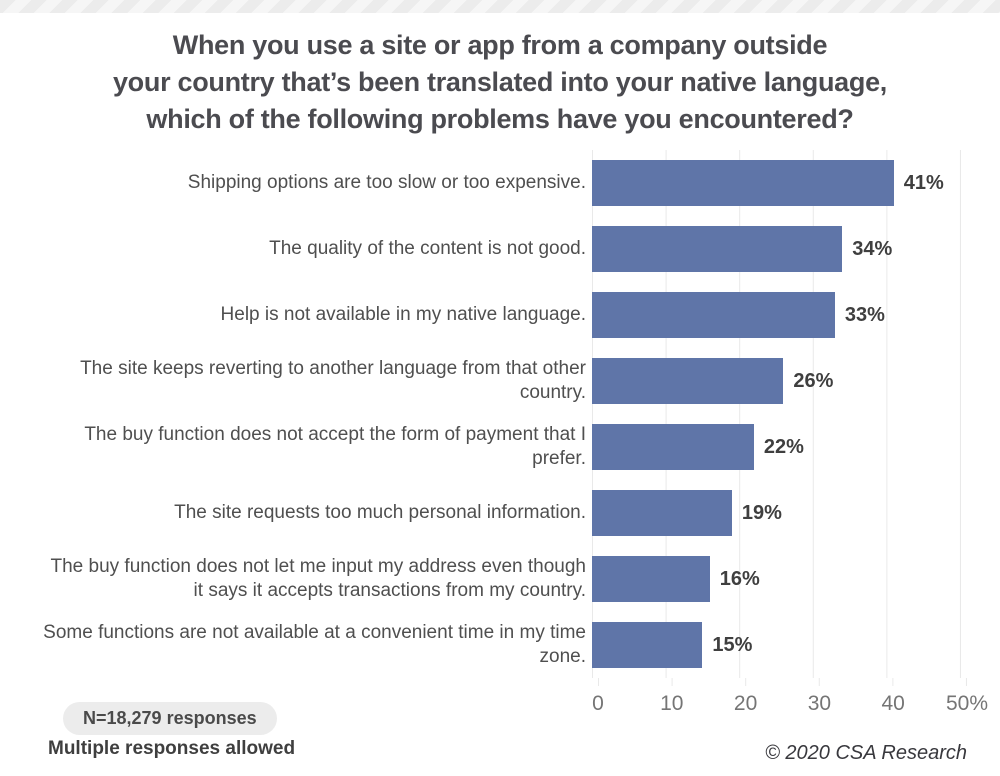  Describe the element at coordinates (732, 644) in the screenshot. I see `value-label: 15%` at that location.